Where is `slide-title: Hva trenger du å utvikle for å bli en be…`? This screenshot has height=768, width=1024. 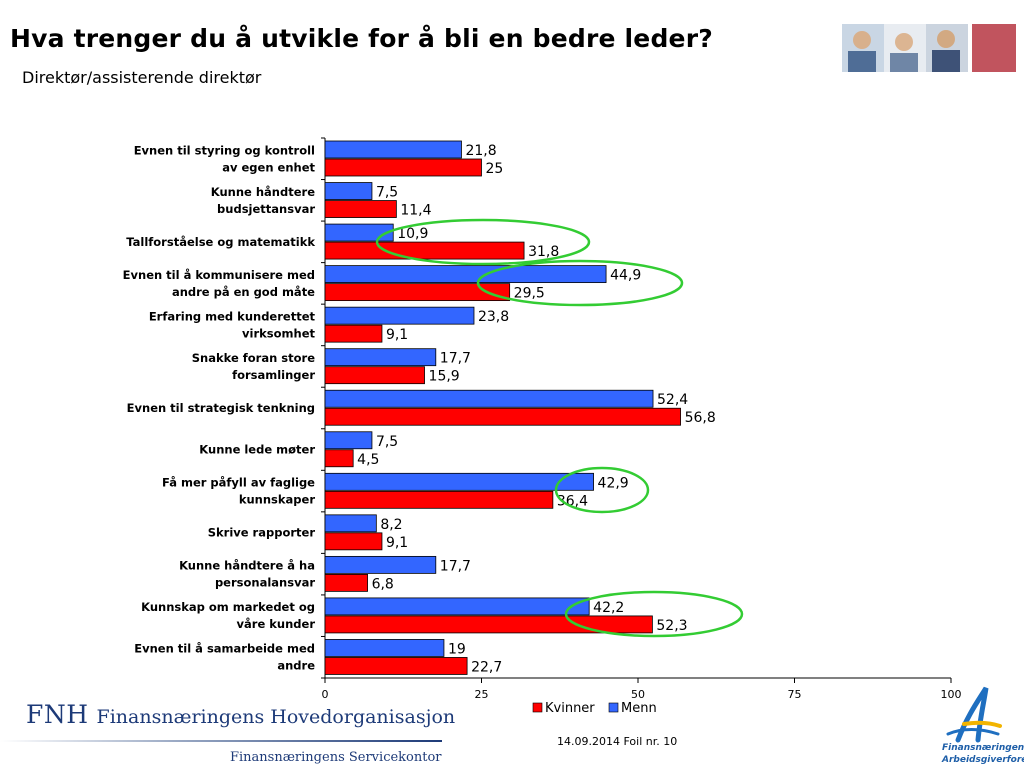 slide-title: Hva trenger du å utvikle for å bli en be… is located at coordinates (361, 38).